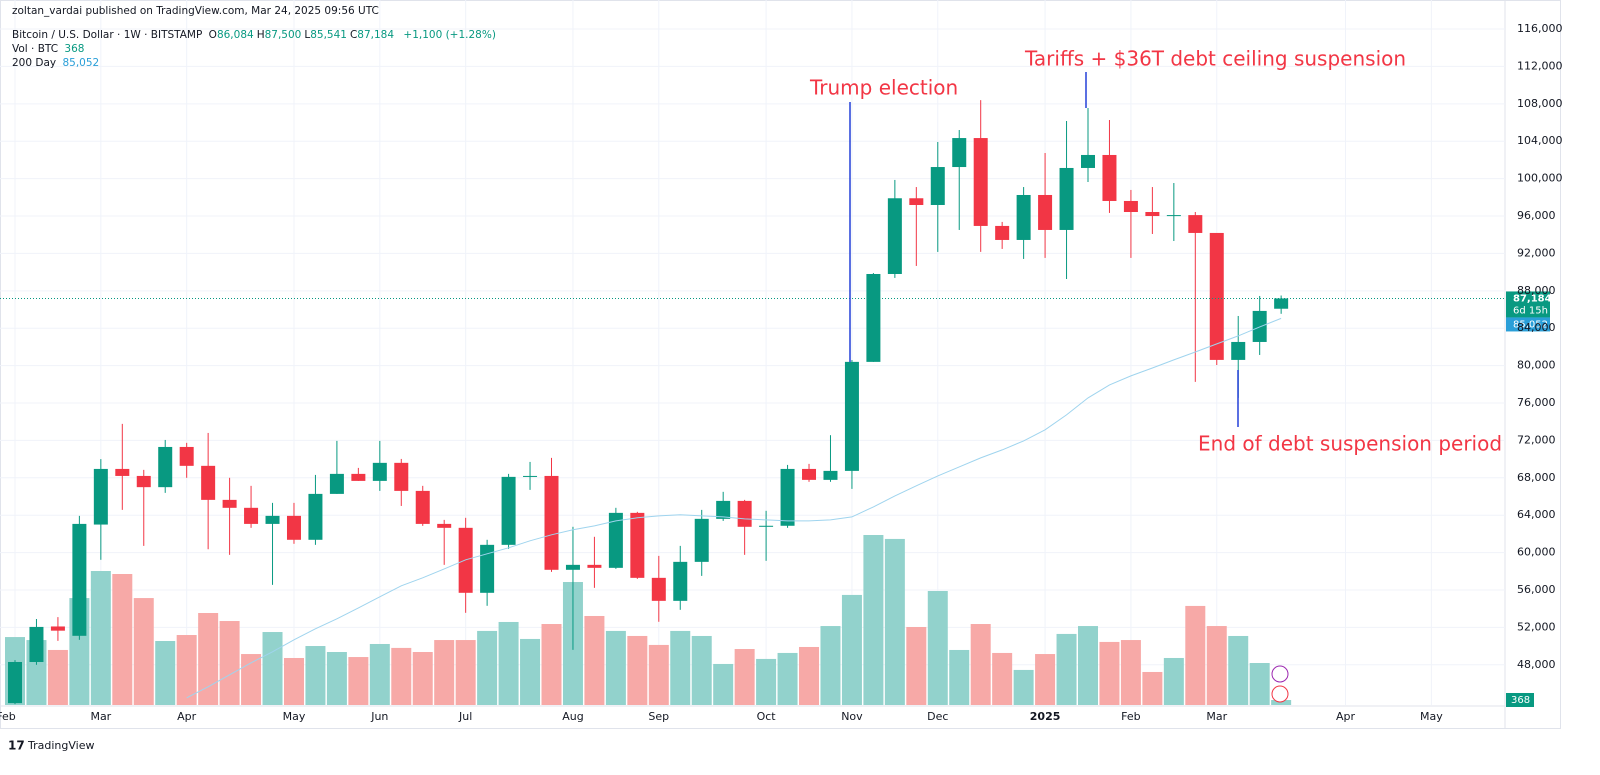 The image size is (1600, 775). Describe the element at coordinates (767, 716) in the screenshot. I see `x-tick-label: Oct` at that location.